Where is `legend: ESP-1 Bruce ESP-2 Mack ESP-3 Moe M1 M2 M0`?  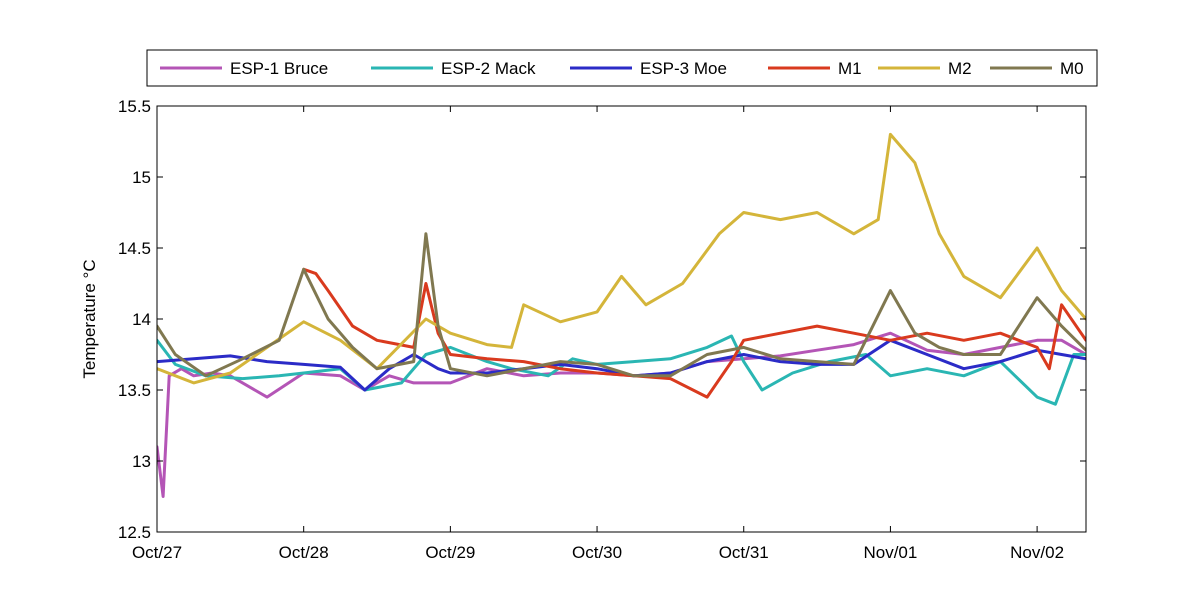 legend: ESP-1 Bruce ESP-2 Mack ESP-3 Moe M1 M2 M0 is located at coordinates (622, 68).